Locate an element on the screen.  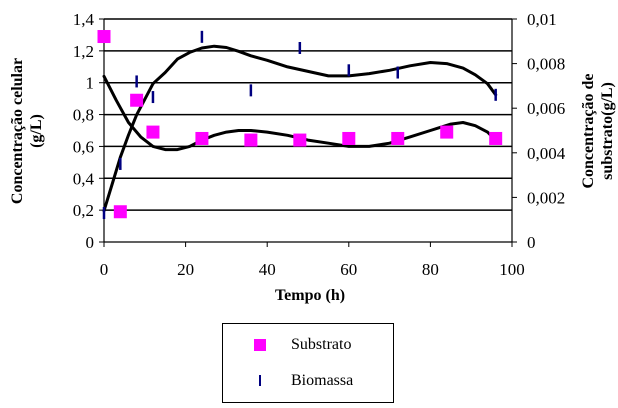
y-tick-label-left: 0,2 is located at coordinates (83, 210).